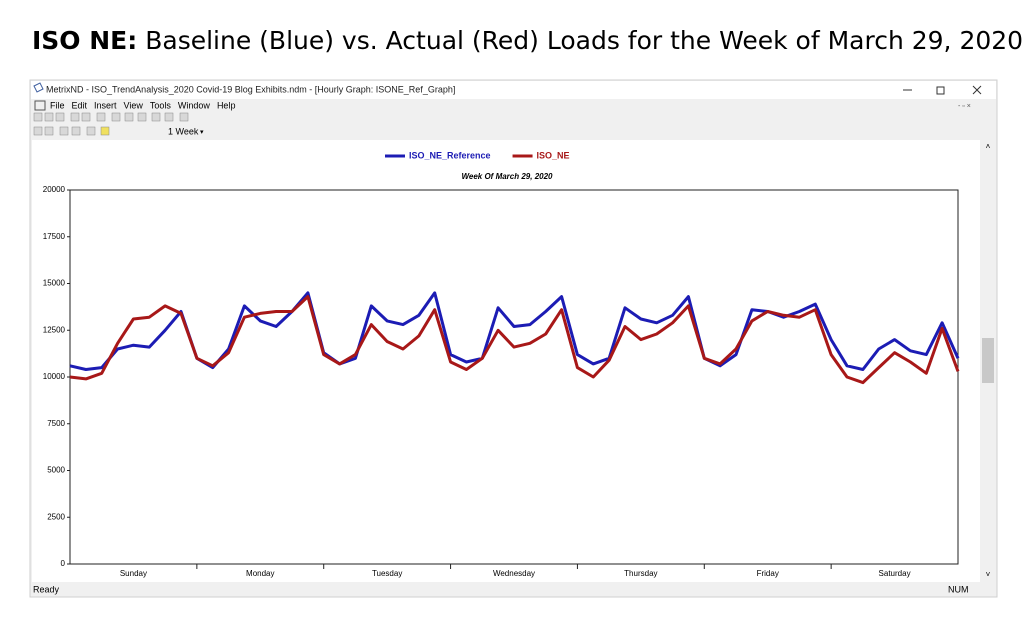  Describe the element at coordinates (768, 573) in the screenshot. I see `x-tick-label: Friday` at that location.